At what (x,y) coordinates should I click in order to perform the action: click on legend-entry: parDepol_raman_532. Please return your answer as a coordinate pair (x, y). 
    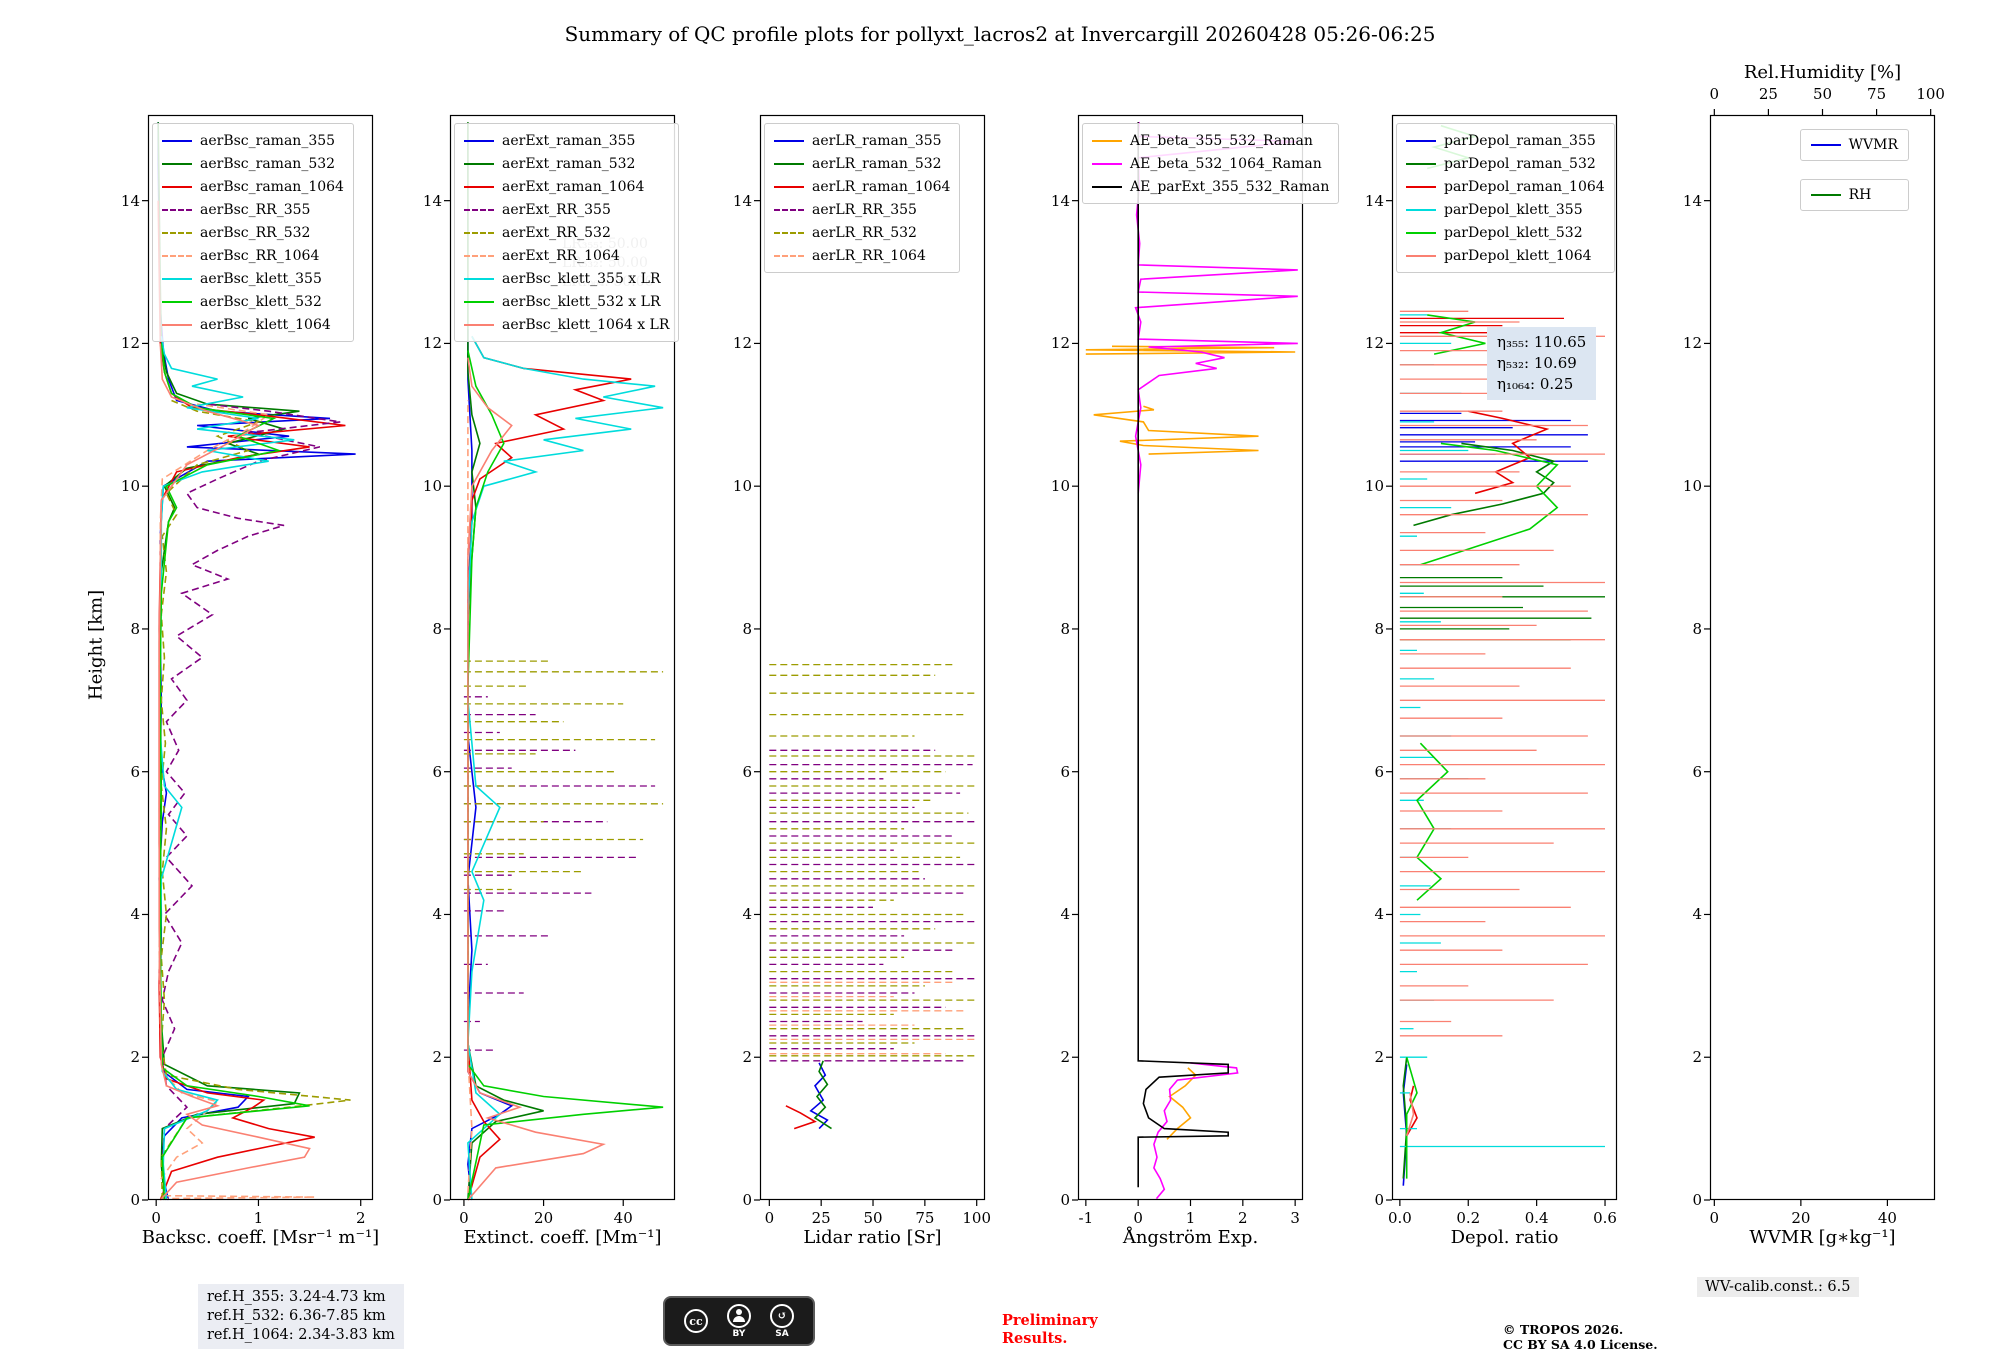
    Looking at the image, I should click on (1505, 163).